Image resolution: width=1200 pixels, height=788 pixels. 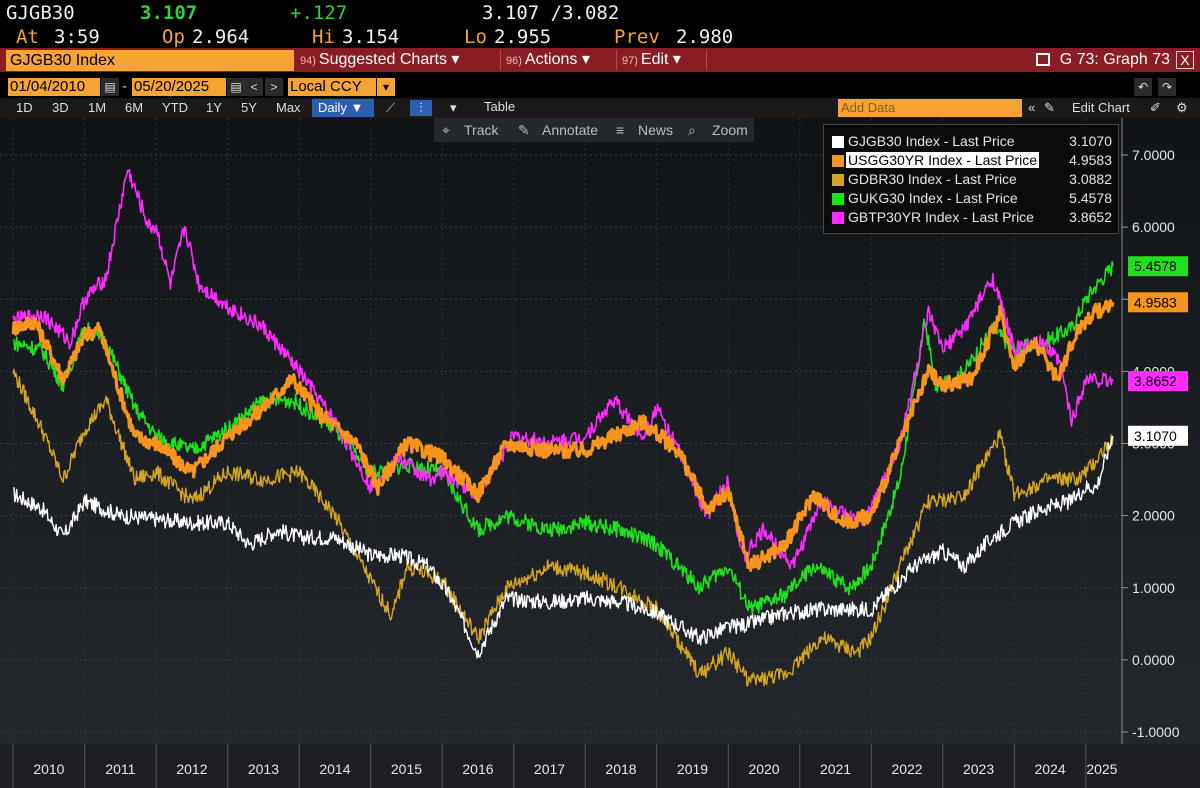 I want to click on menu-number: 97), so click(x=630, y=61).